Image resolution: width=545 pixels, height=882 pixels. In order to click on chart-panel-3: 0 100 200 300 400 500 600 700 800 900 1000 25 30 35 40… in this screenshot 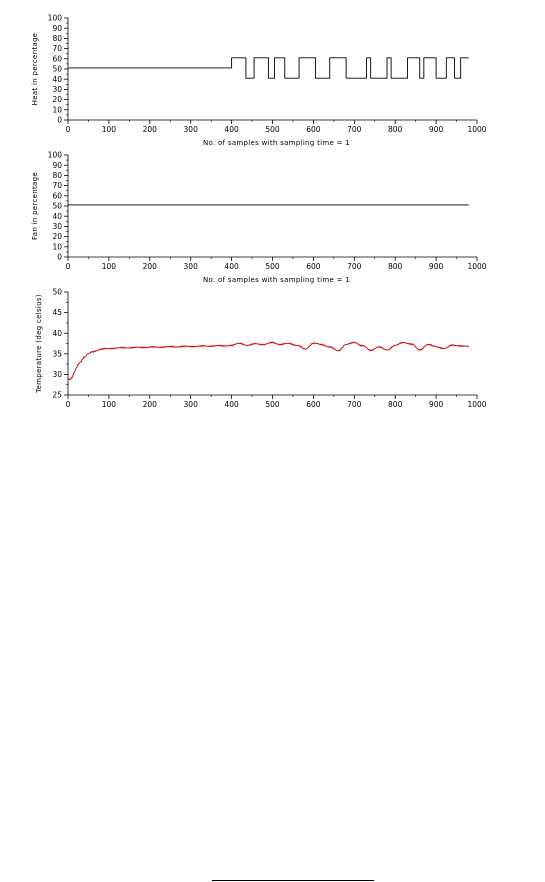, I will do `click(261, 348)`.